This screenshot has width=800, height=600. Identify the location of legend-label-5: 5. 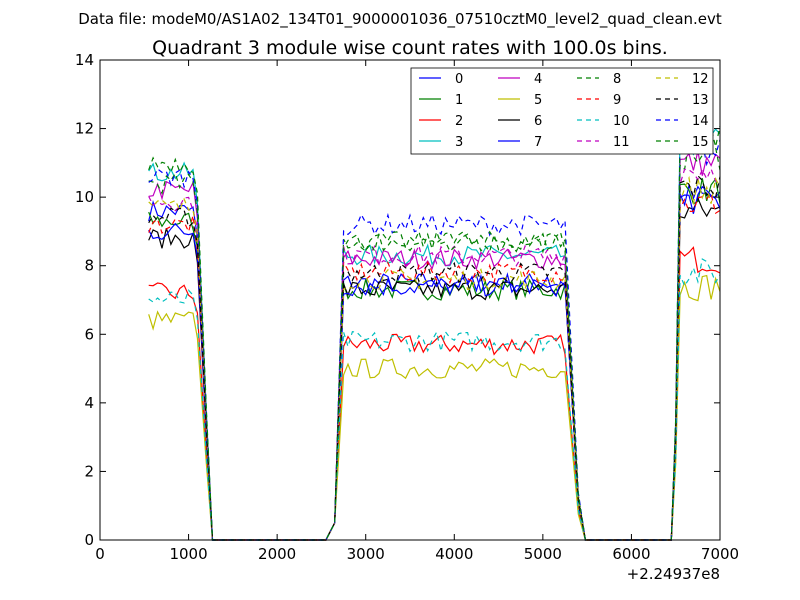
(538, 100).